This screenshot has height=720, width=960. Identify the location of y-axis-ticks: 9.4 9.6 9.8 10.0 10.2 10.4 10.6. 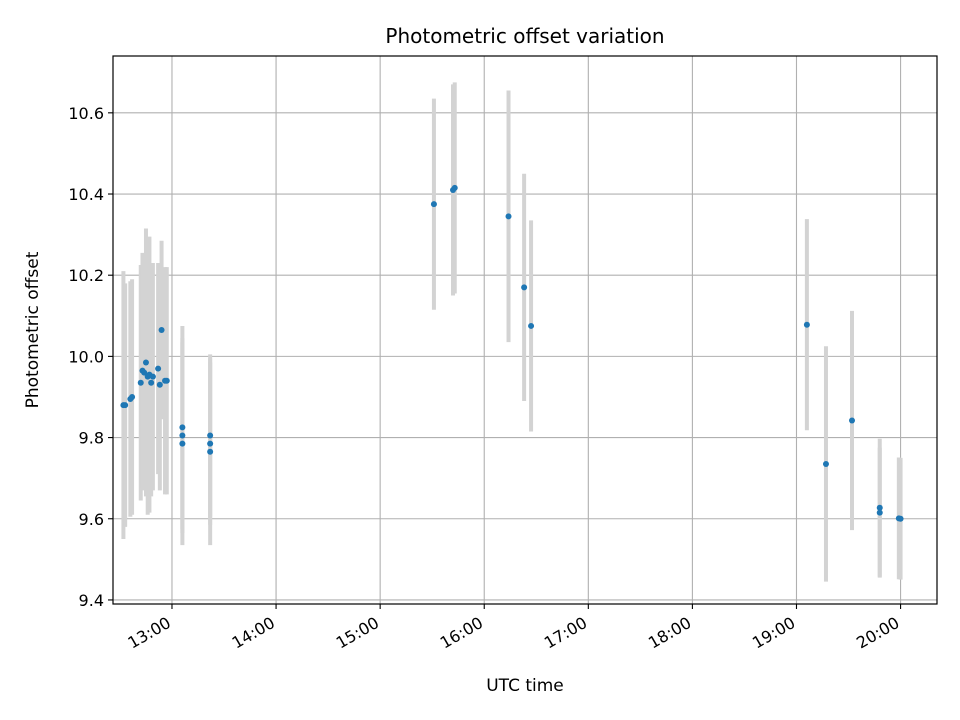
(90, 357).